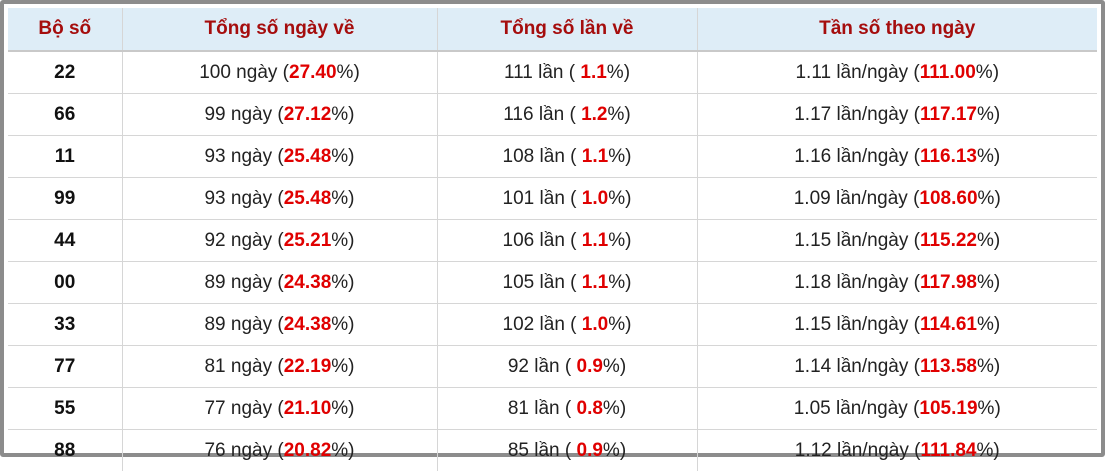  I want to click on table-cell: 92 lần ( 0.9%), so click(567, 367).